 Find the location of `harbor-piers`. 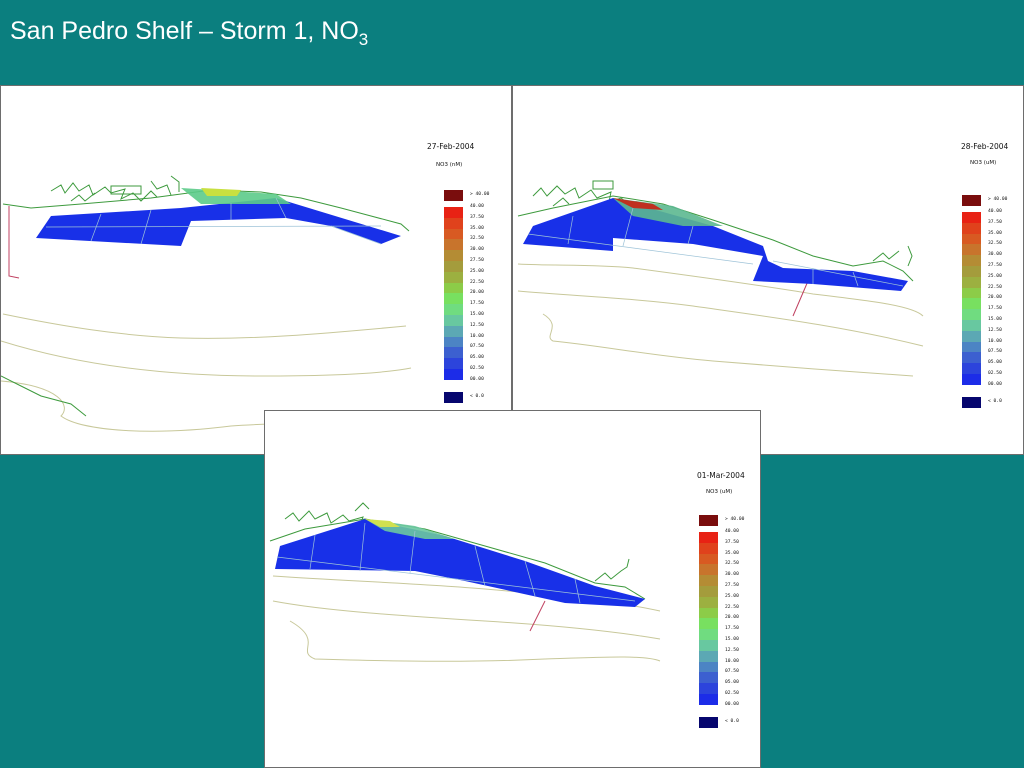

harbor-piers is located at coordinates (722, 223).